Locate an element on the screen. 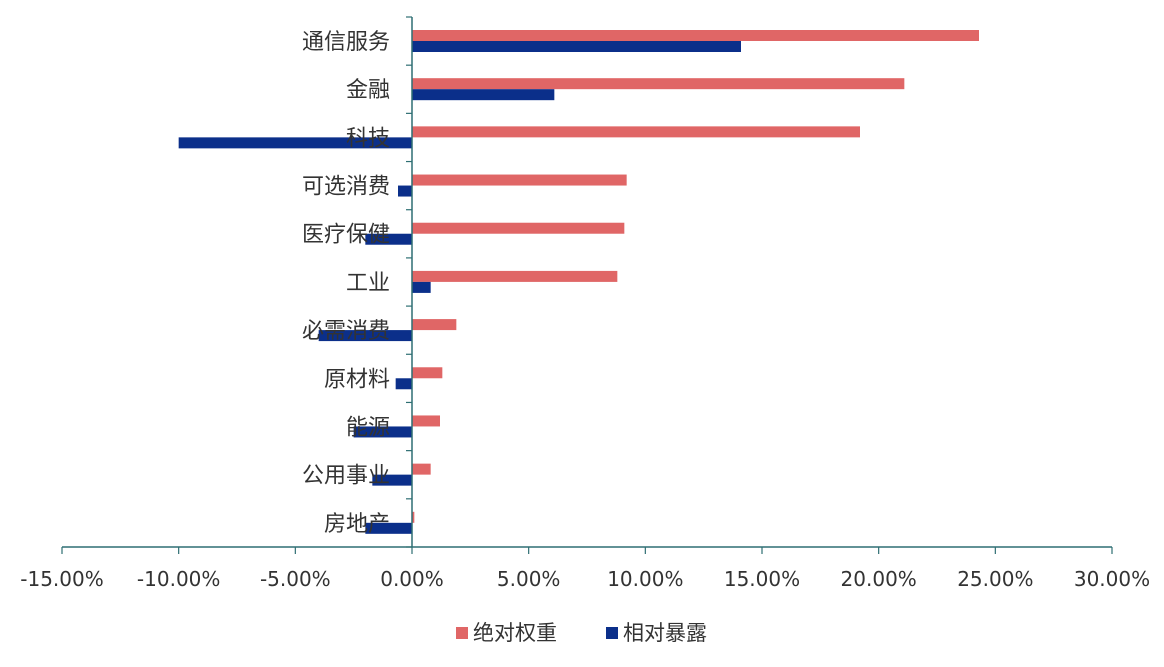 The height and width of the screenshot is (667, 1164). x-tick-label: 15.00% is located at coordinates (762, 579).